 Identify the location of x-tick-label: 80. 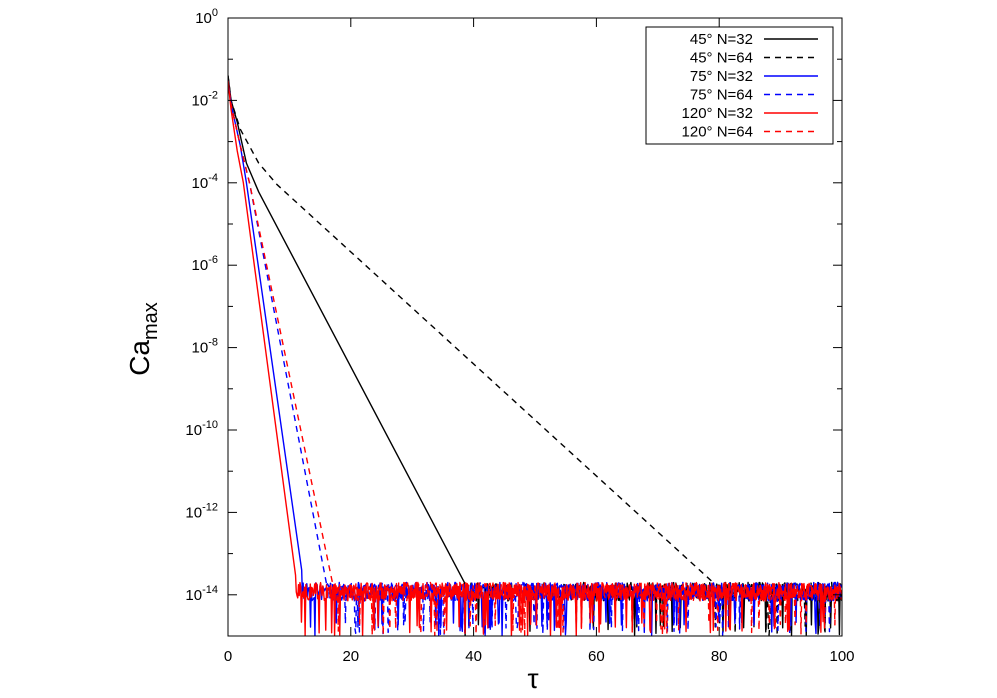
(719, 656).